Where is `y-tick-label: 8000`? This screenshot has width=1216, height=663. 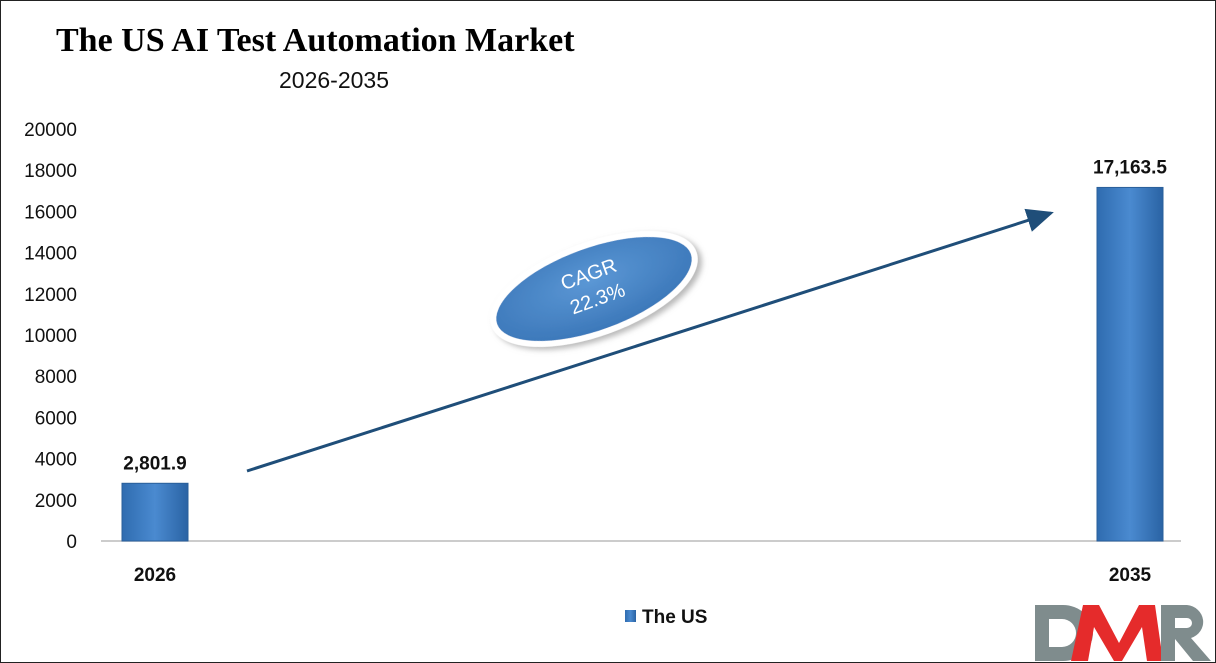
y-tick-label: 8000 is located at coordinates (56, 377).